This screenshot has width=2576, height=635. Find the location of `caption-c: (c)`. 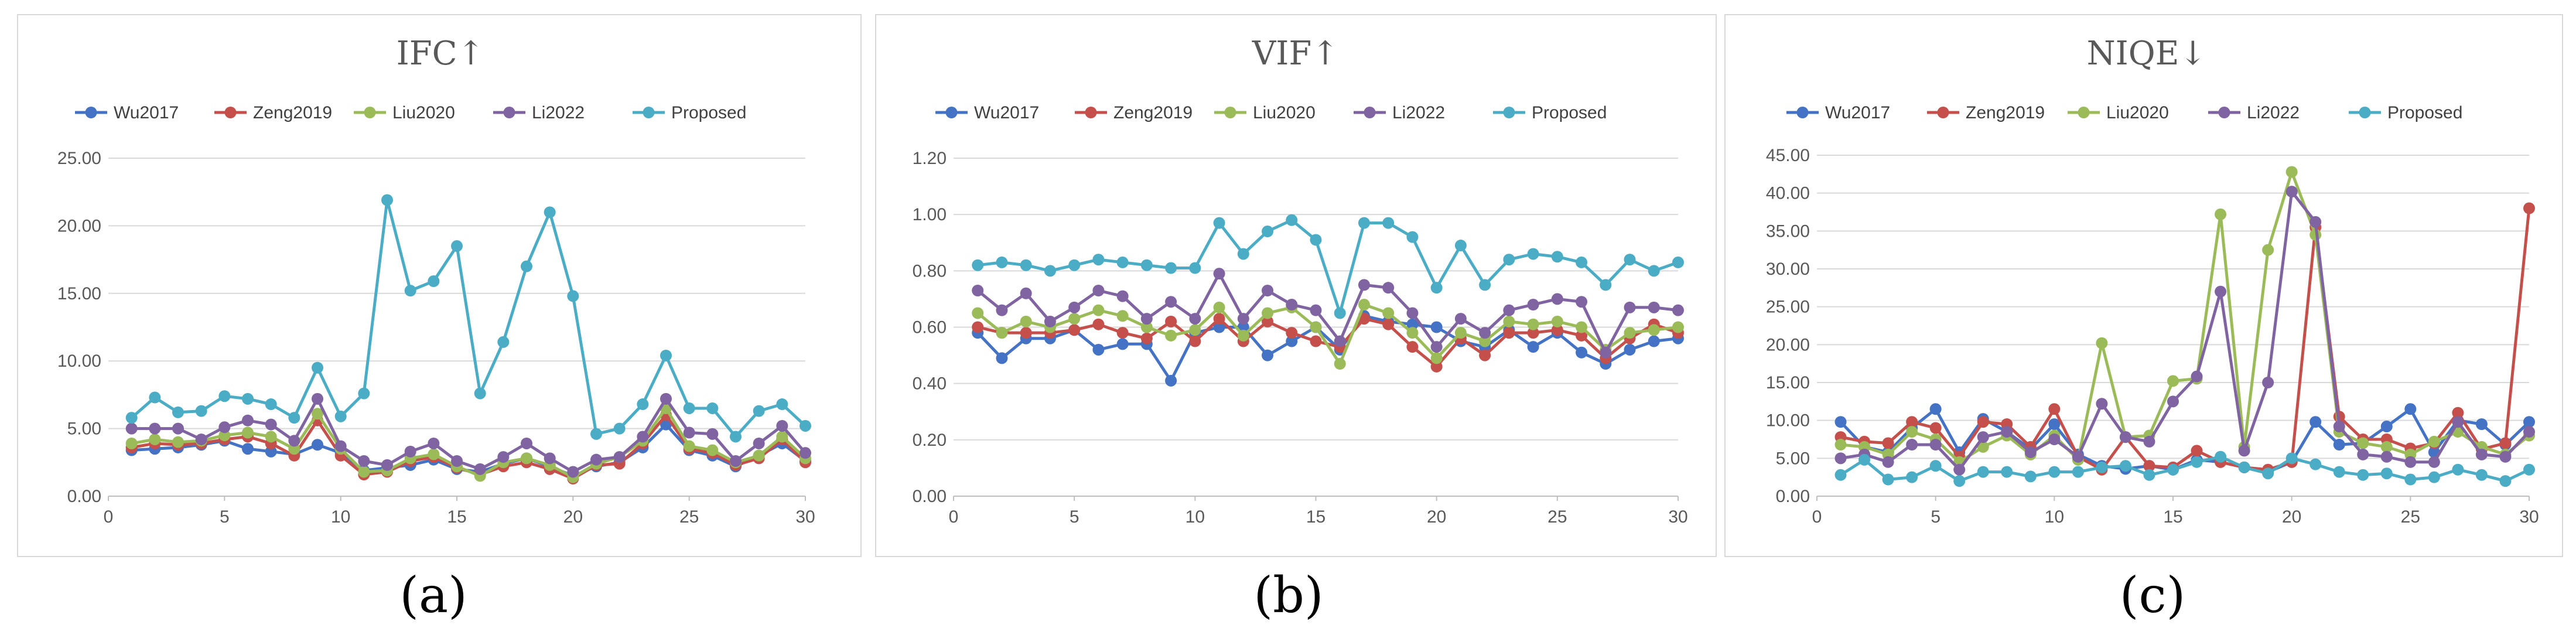

caption-c: (c) is located at coordinates (2153, 595).